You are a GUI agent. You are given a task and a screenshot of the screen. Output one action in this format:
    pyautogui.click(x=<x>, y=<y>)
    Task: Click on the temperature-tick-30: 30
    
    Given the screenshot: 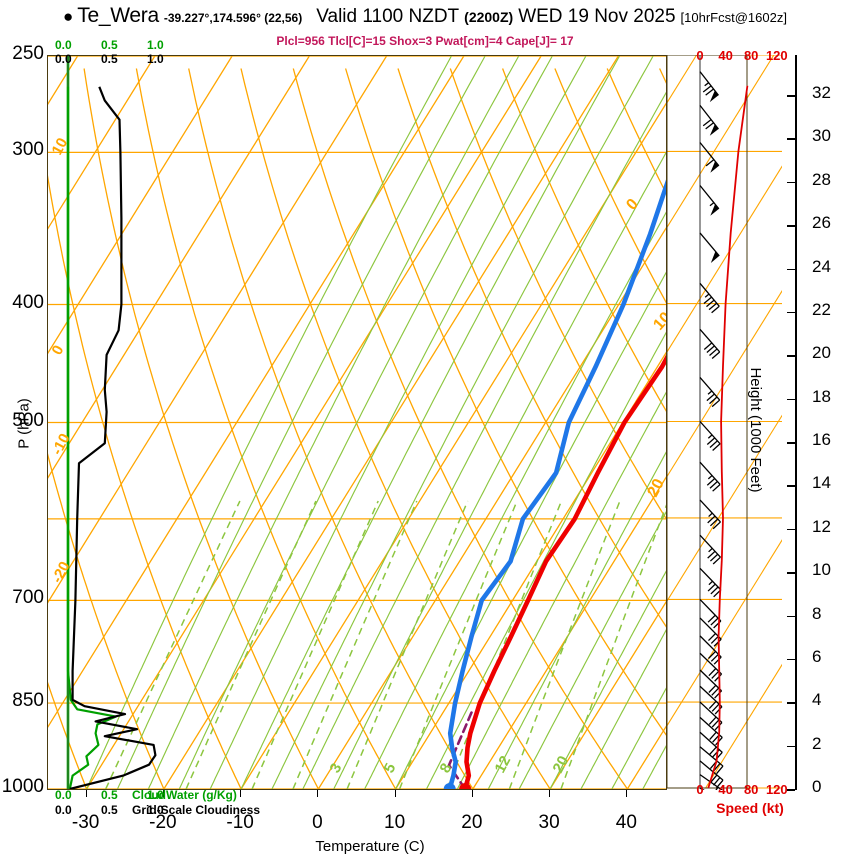 What is the action you would take?
    pyautogui.click(x=549, y=822)
    